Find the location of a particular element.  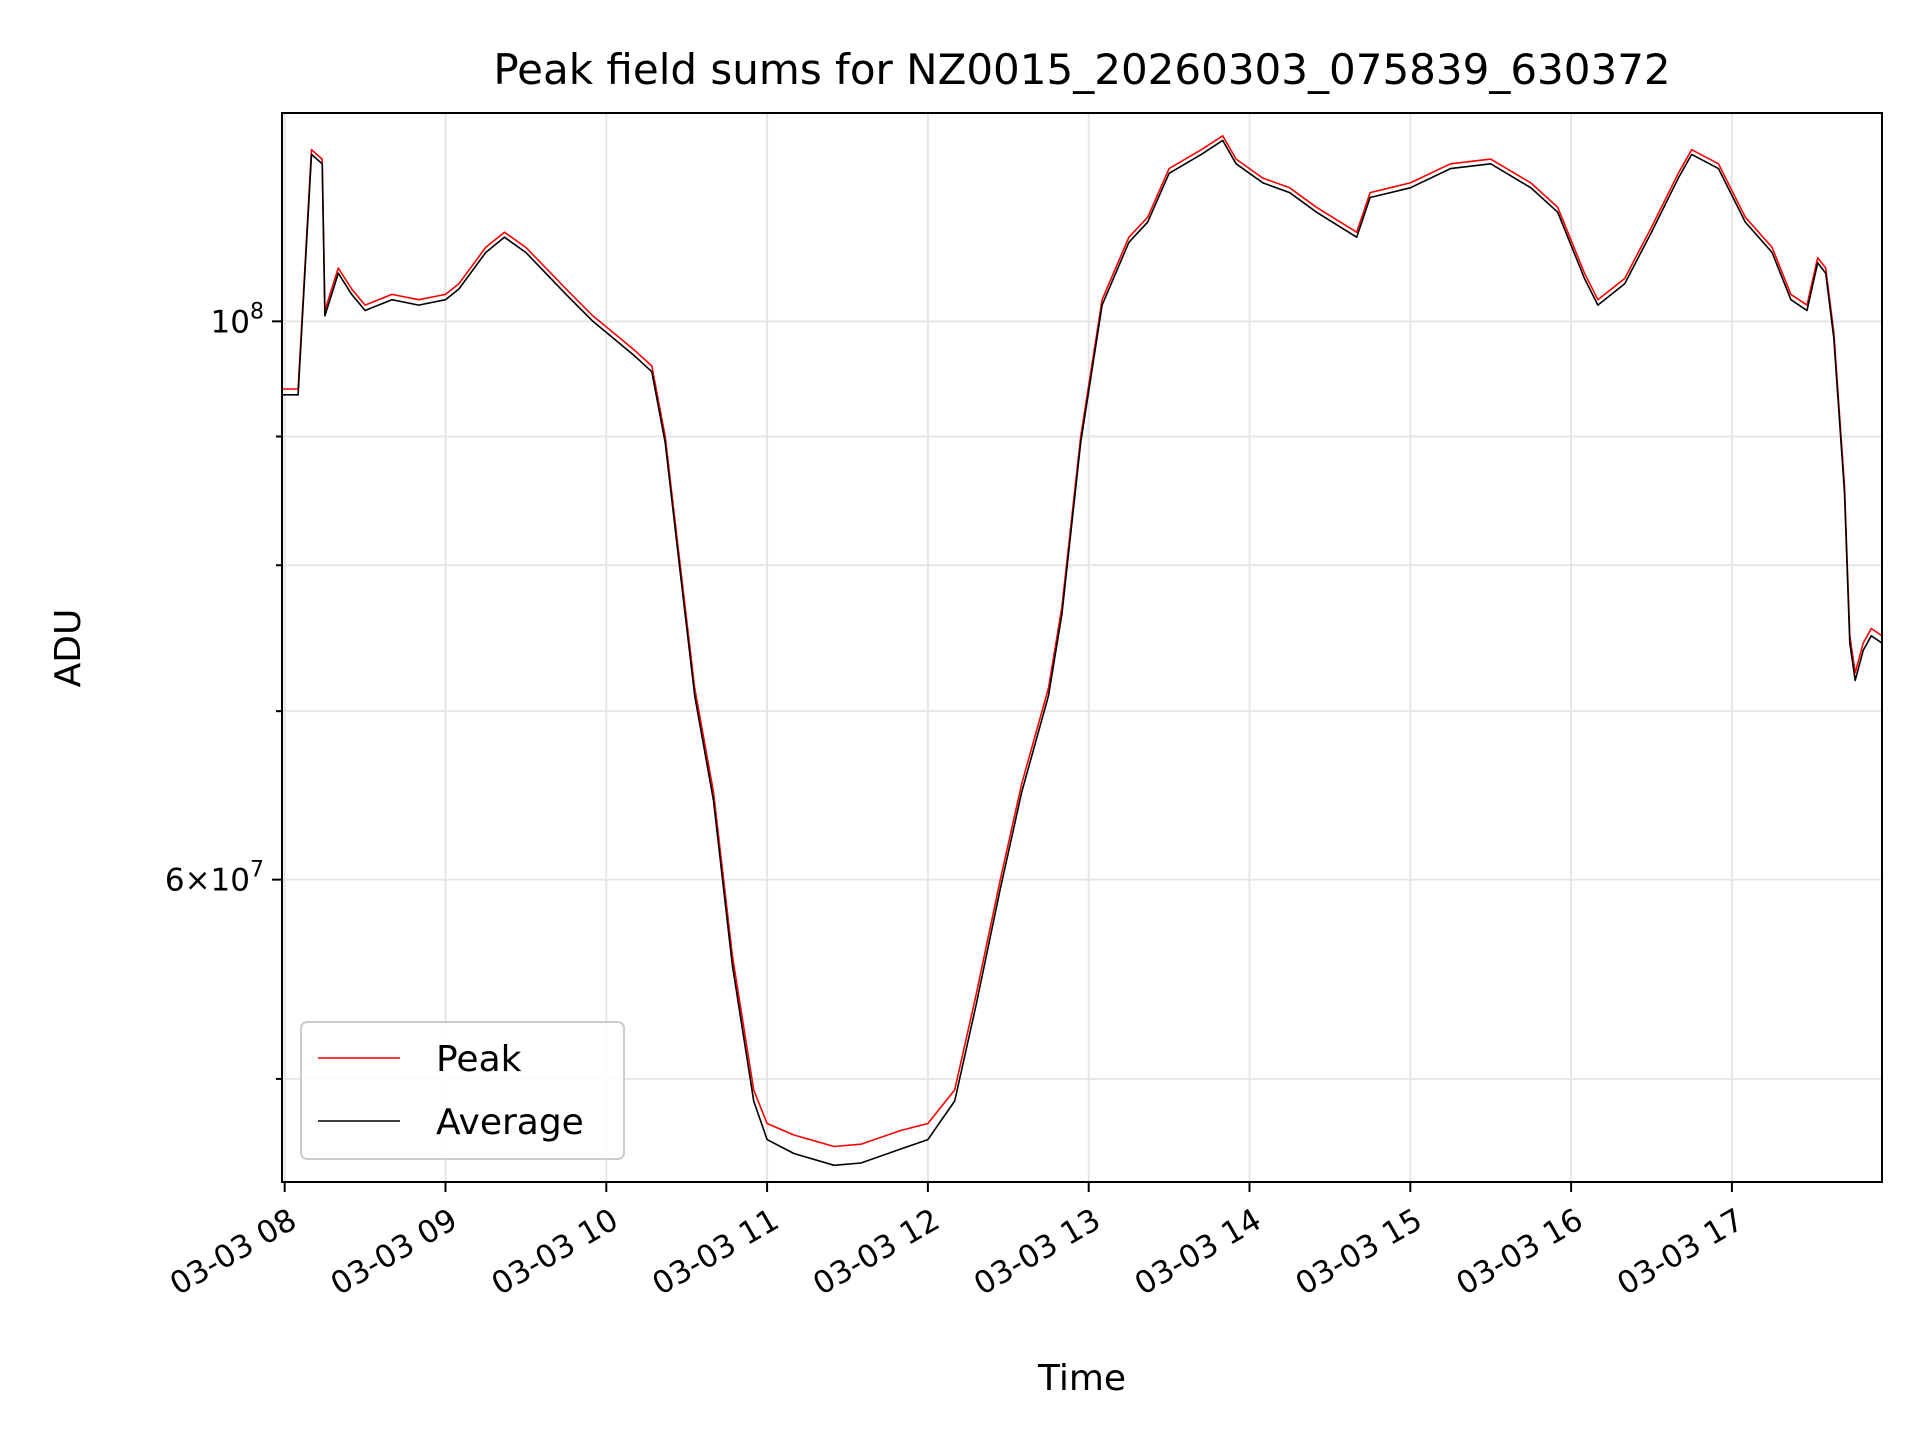

x-axis-label: Time is located at coordinates (1081, 1378).